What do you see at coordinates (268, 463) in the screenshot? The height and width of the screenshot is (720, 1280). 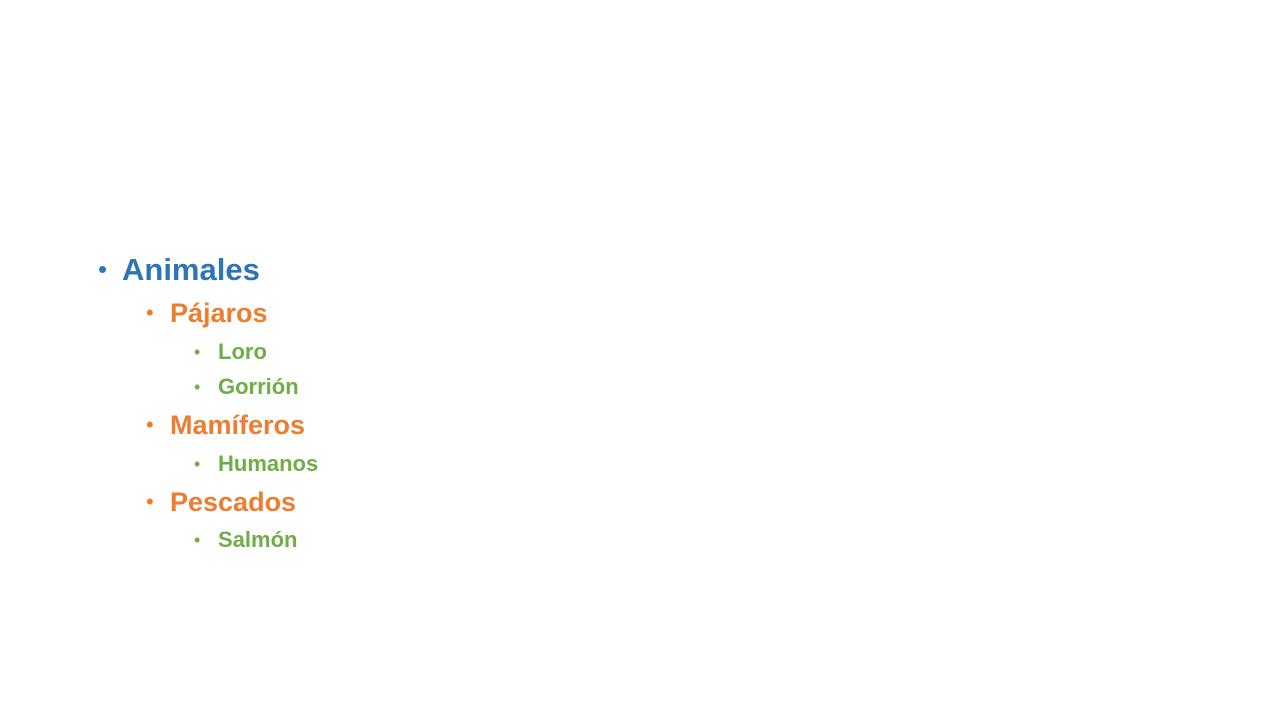 I see `outline-label: Humanos` at bounding box center [268, 463].